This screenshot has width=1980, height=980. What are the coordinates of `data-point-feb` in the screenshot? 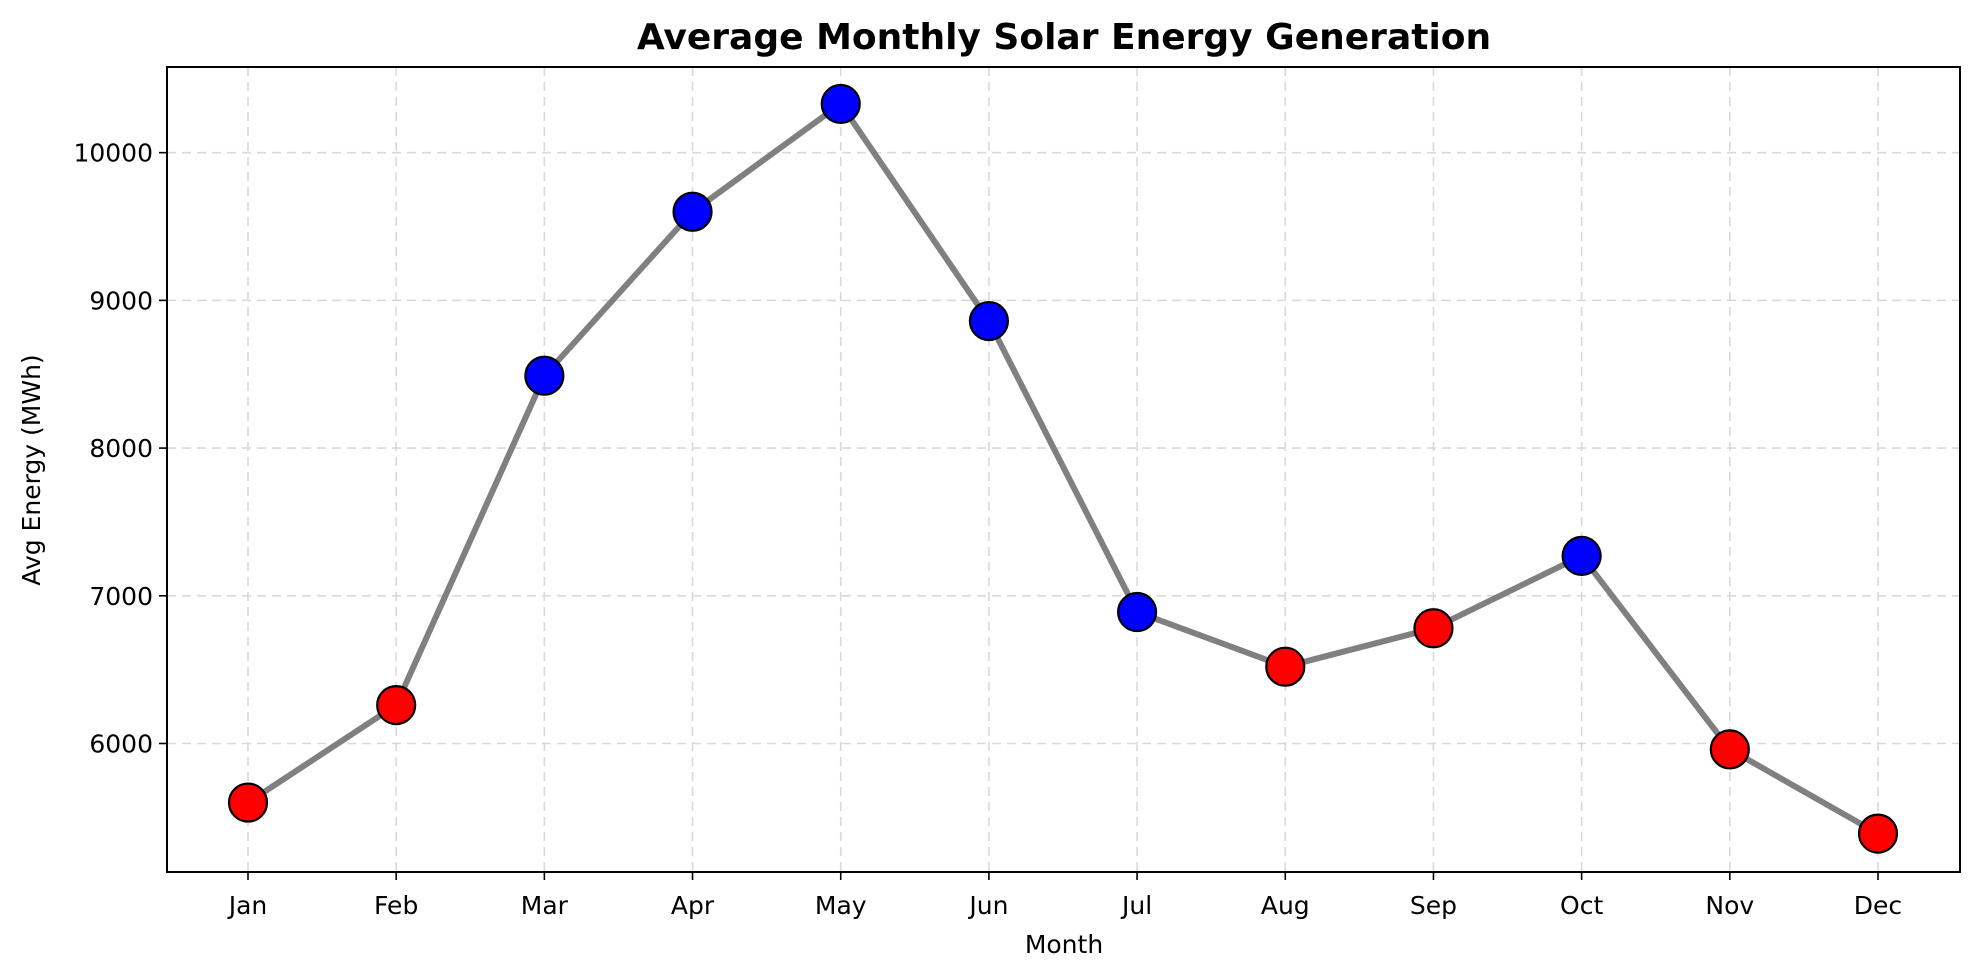 It's located at (396, 705).